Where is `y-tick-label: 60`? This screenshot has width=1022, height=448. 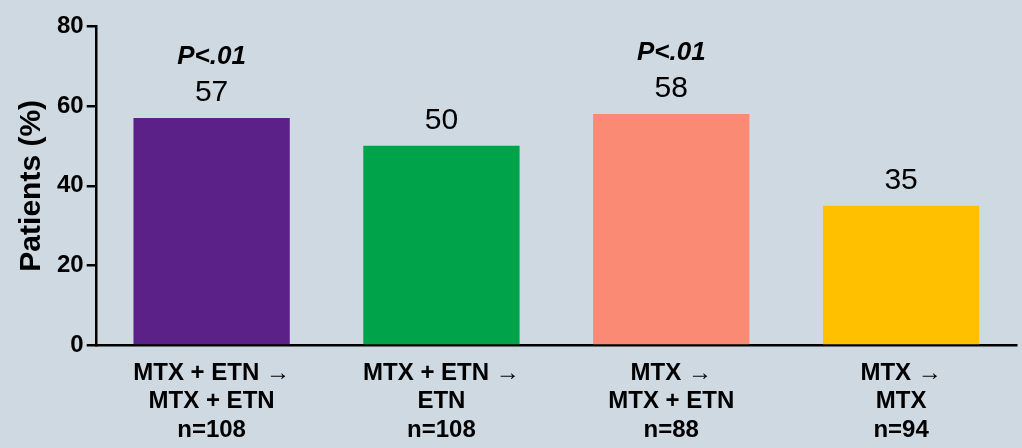
y-tick-label: 60 is located at coordinates (70, 104).